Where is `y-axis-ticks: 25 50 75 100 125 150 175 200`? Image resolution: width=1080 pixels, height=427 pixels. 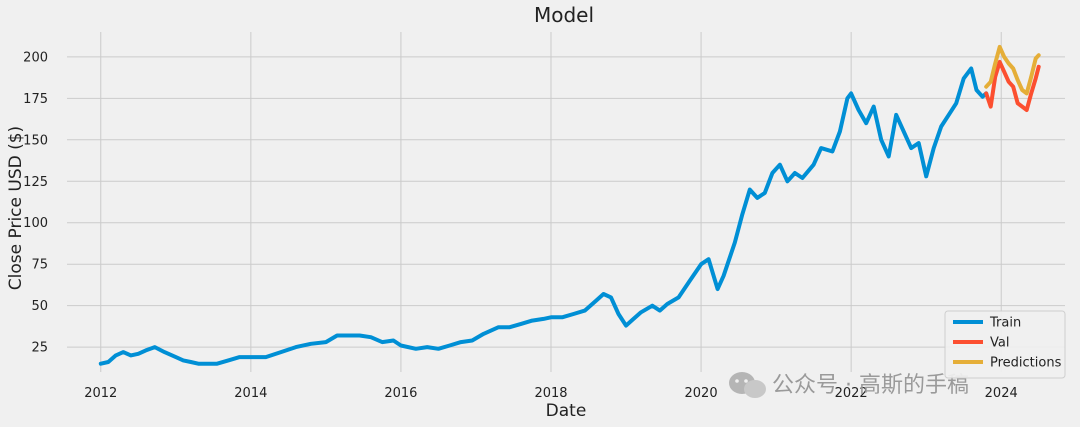
y-axis-ticks: 25 50 75 100 125 150 175 200 is located at coordinates (35, 202).